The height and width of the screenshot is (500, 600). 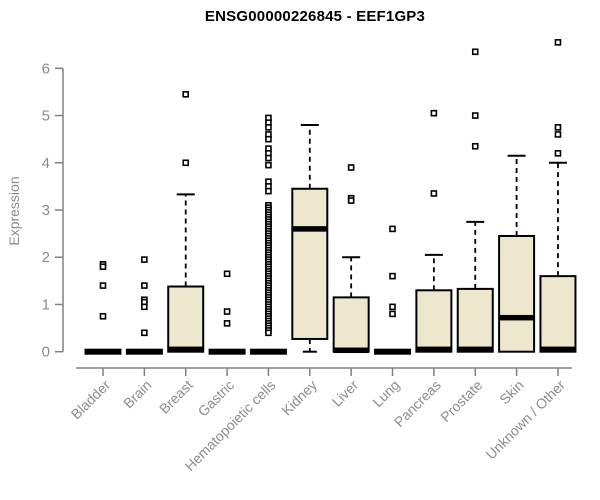 I want to click on boxplot-pancreas, so click(x=434, y=231).